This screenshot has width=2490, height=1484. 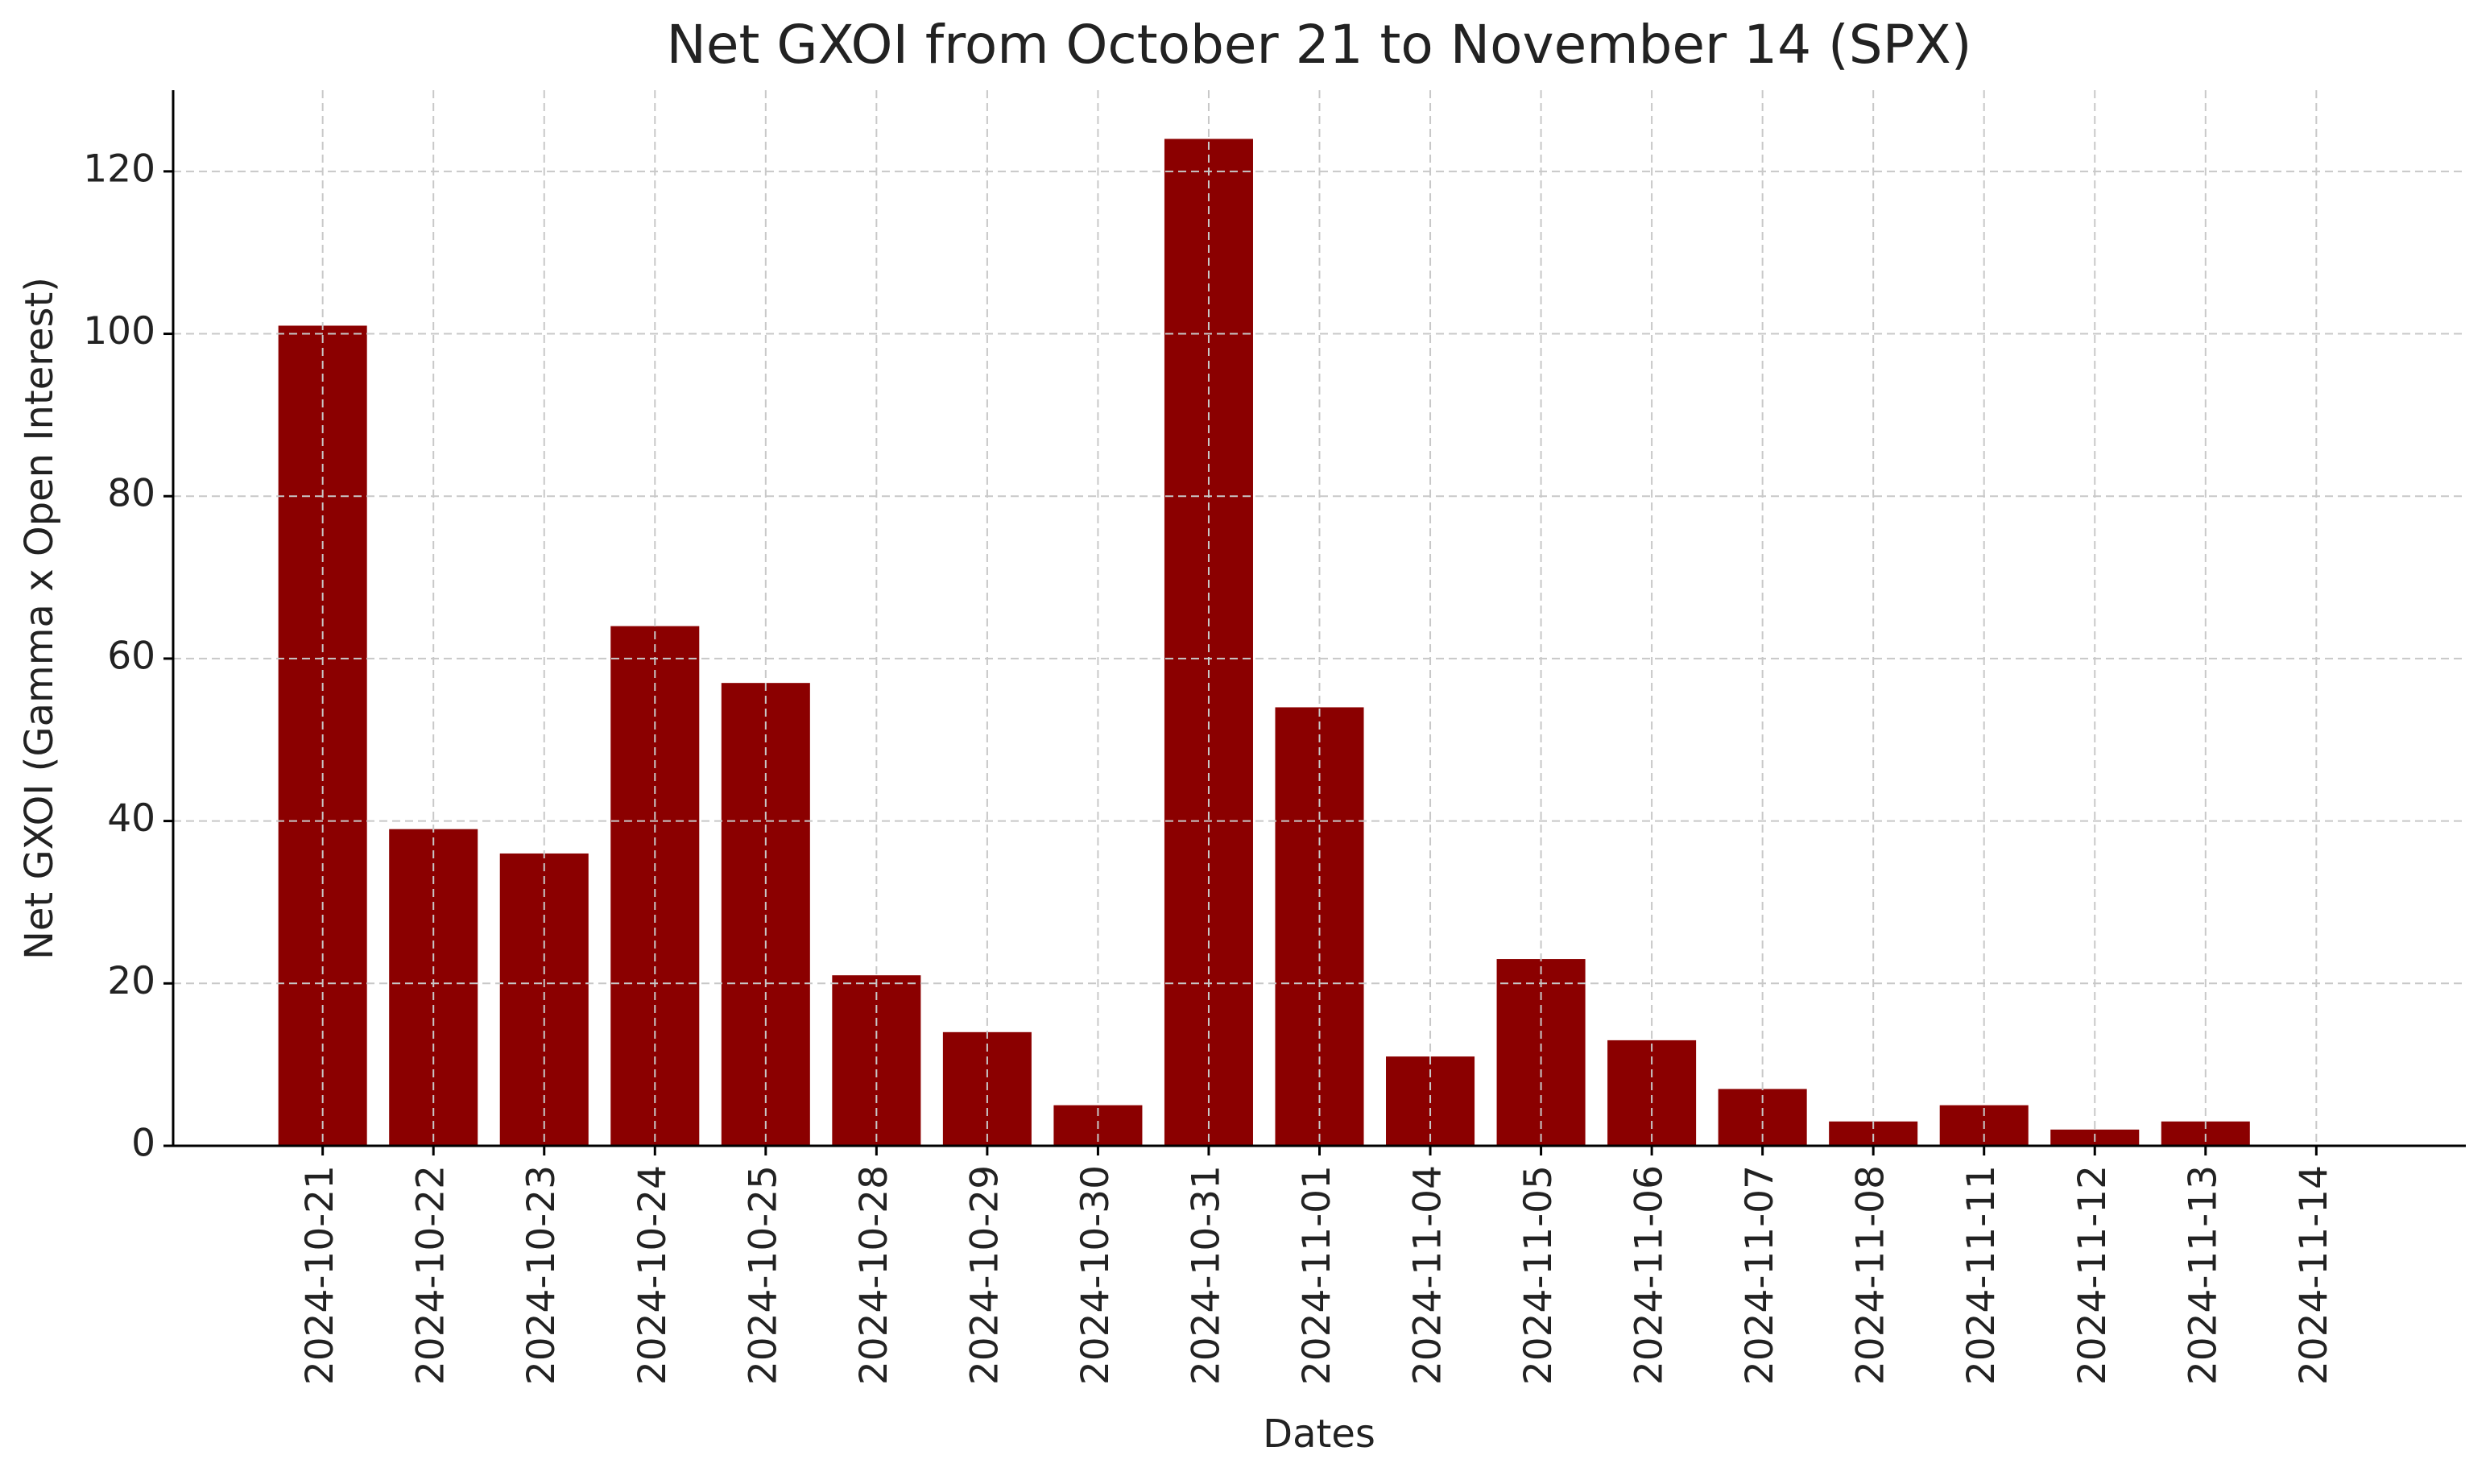 I want to click on x-tick-label: 2024-10-28, so click(x=874, y=1275).